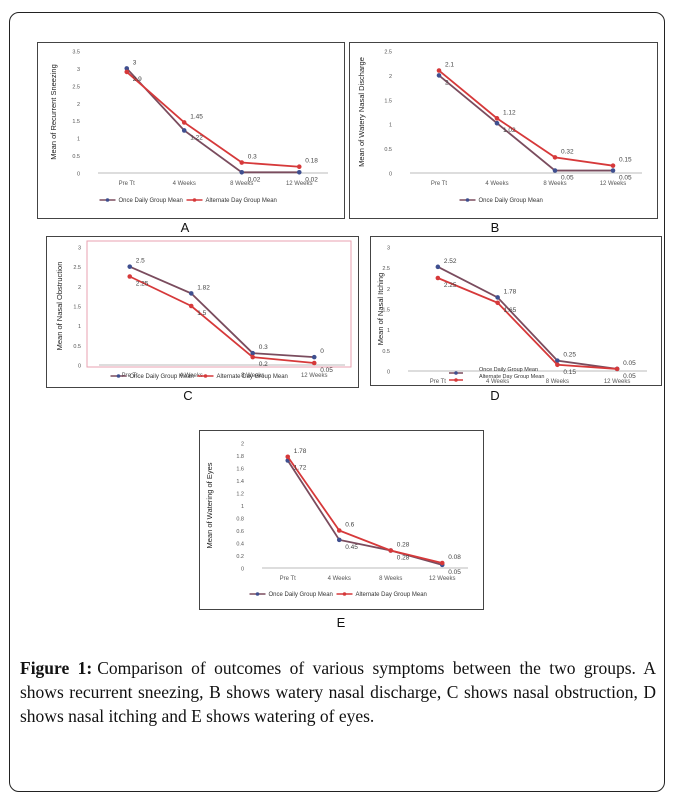 The width and height of the screenshot is (675, 803). I want to click on data-label: 3, so click(135, 62).